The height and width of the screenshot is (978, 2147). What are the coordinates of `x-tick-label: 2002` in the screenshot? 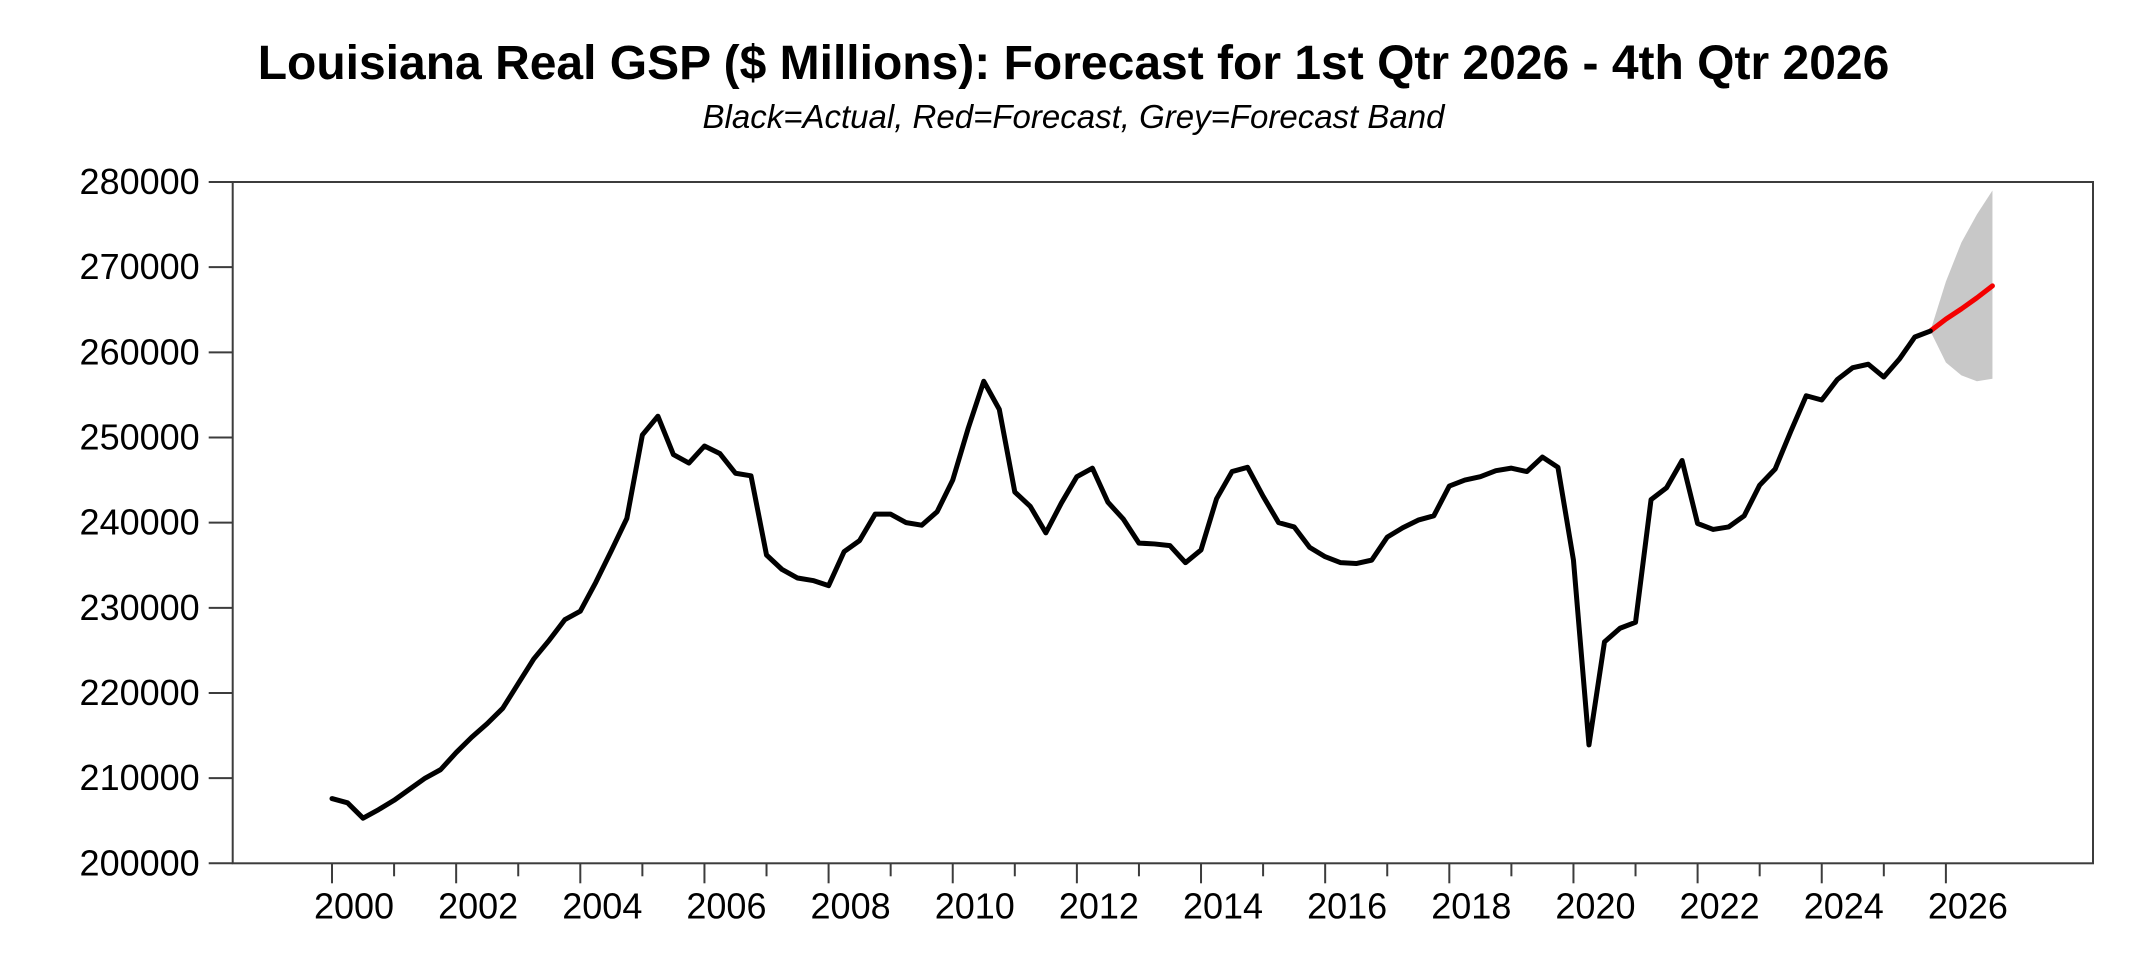 It's located at (478, 905).